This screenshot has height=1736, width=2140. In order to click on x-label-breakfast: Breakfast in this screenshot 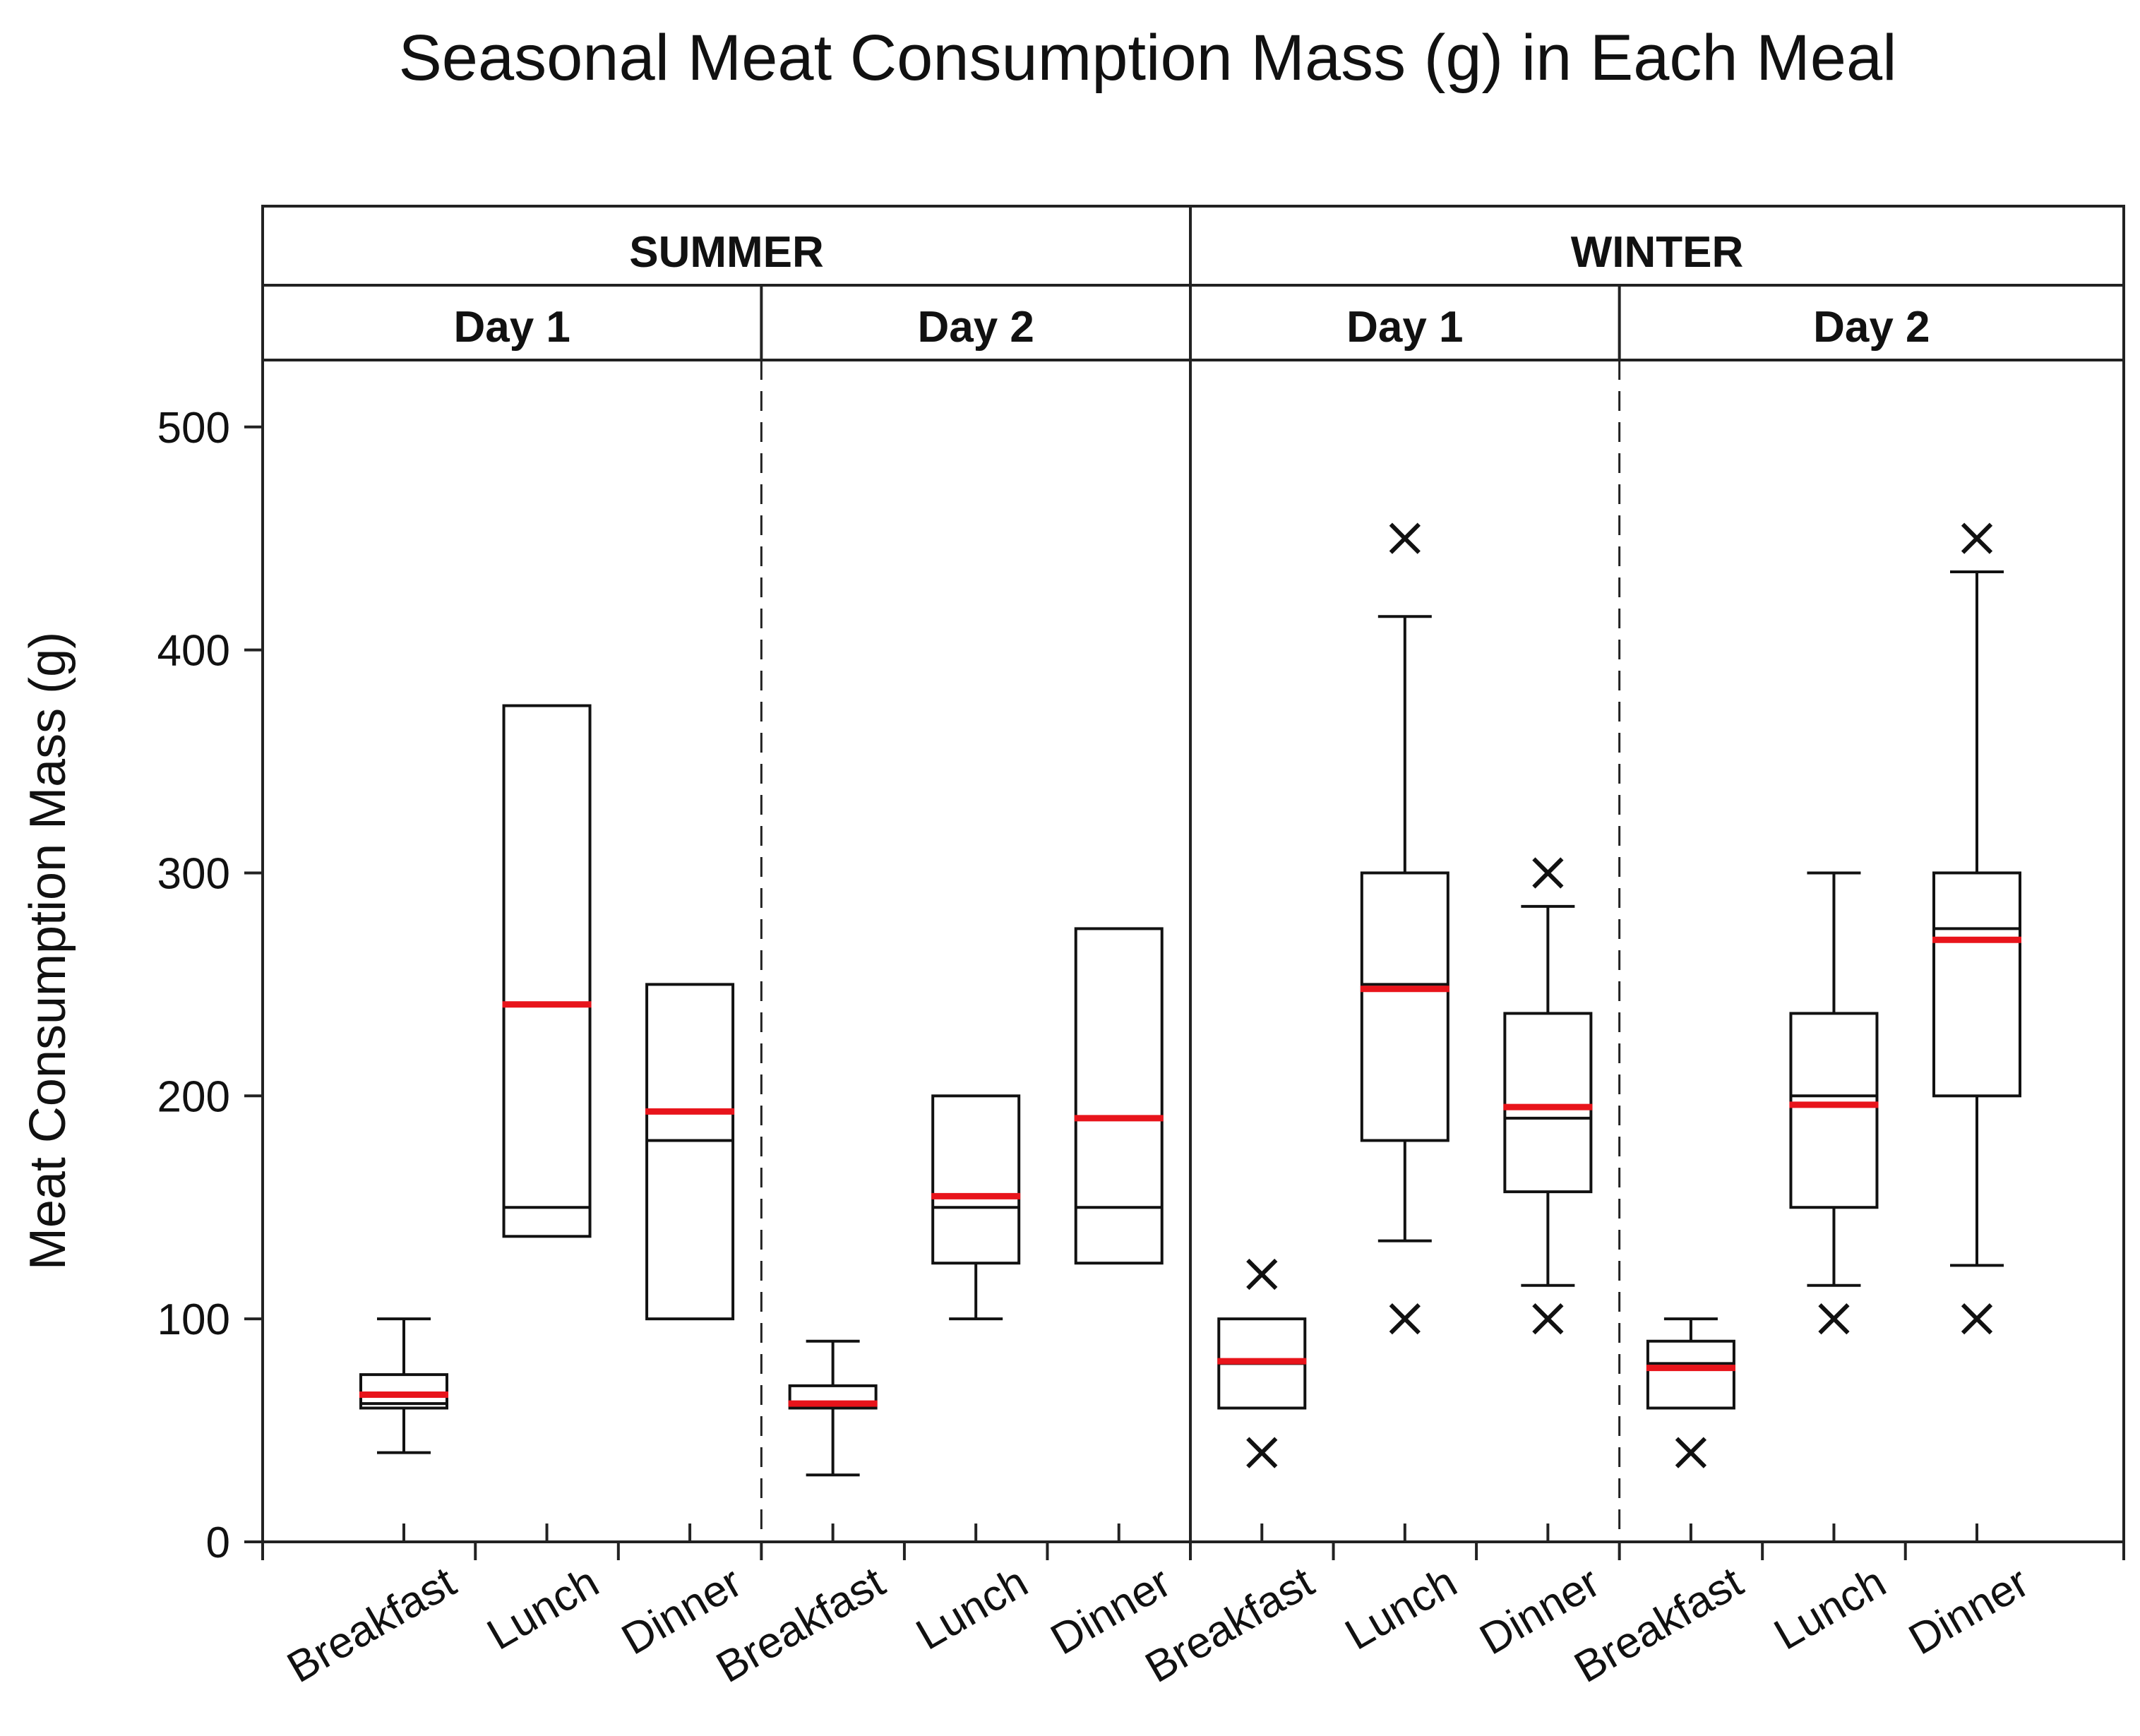, I will do `click(372, 1624)`.